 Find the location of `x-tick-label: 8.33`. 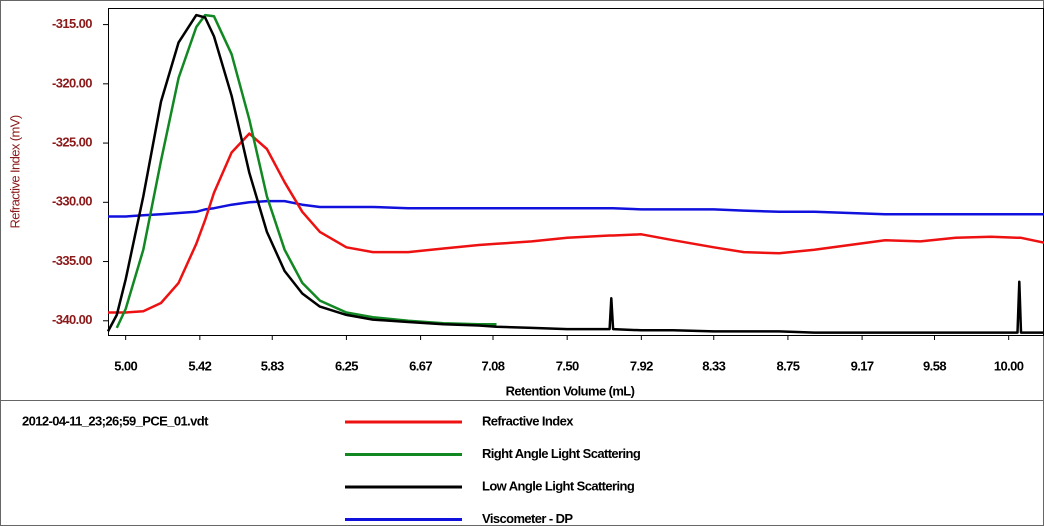

x-tick-label: 8.33 is located at coordinates (713, 365).